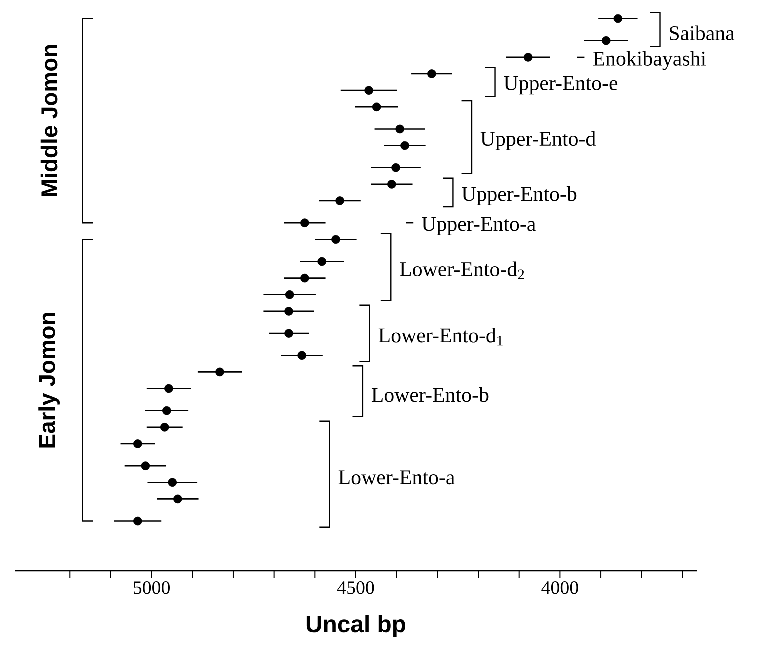  Describe the element at coordinates (561, 85) in the screenshot. I see `annotation: Upper-Ento-e` at that location.